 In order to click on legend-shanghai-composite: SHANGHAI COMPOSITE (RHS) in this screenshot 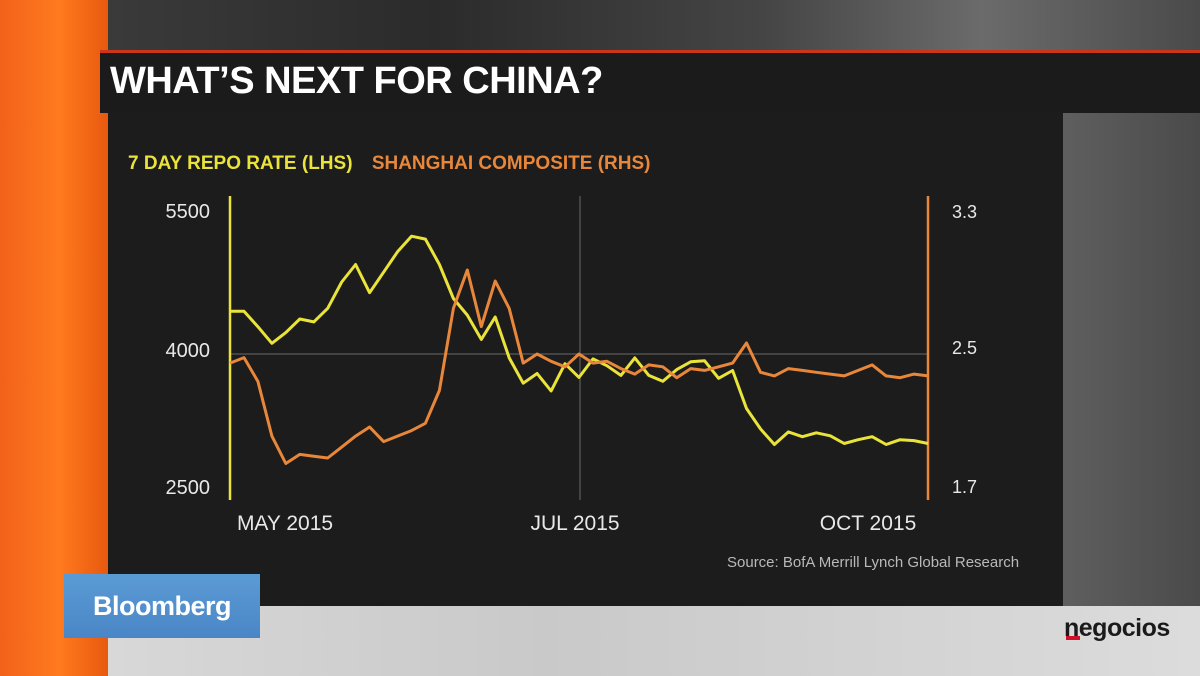, I will do `click(511, 163)`.